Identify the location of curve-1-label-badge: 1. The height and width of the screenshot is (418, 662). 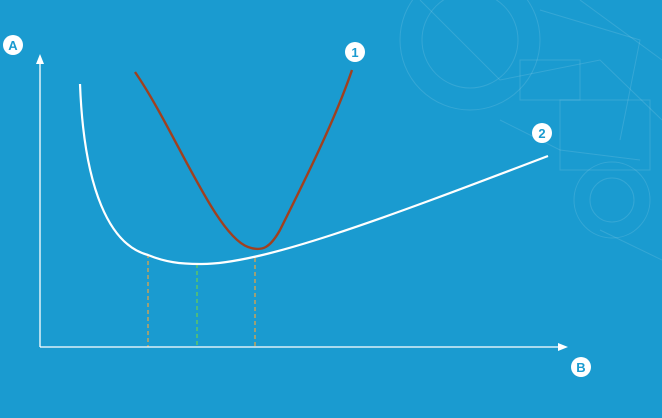
(355, 52).